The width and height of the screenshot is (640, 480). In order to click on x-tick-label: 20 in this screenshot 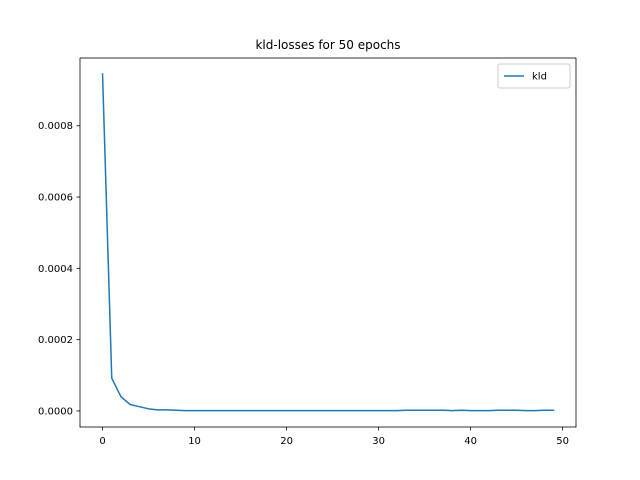, I will do `click(286, 441)`.